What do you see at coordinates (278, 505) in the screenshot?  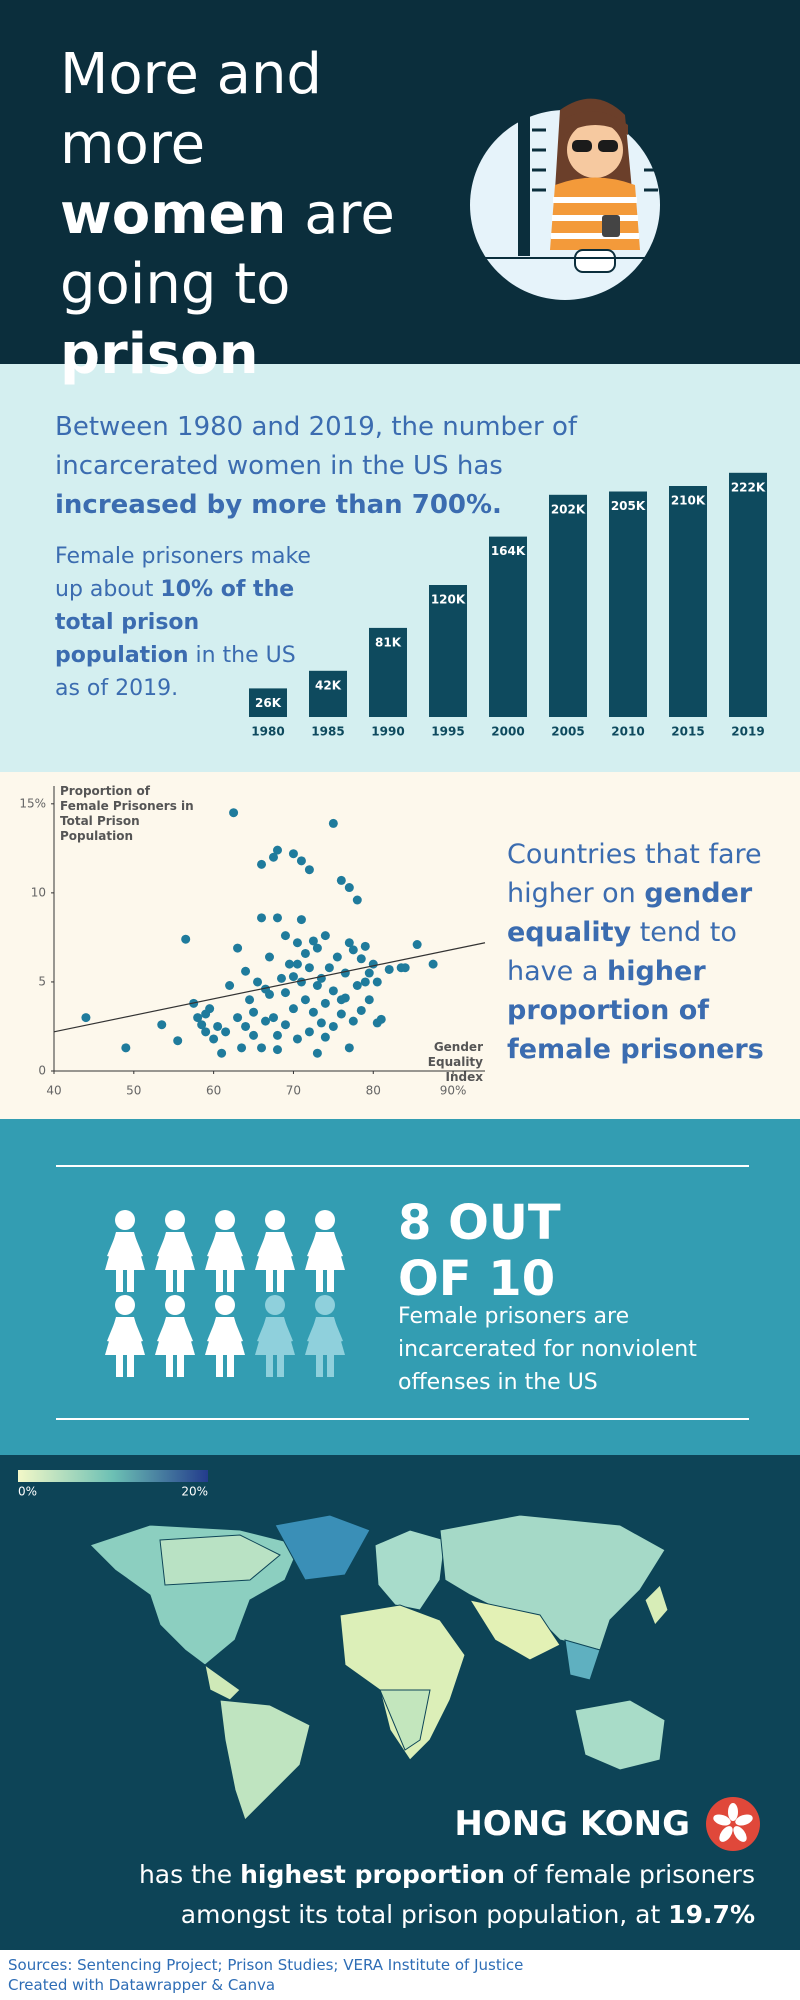 I see `text-part: increased by more than 700%.` at bounding box center [278, 505].